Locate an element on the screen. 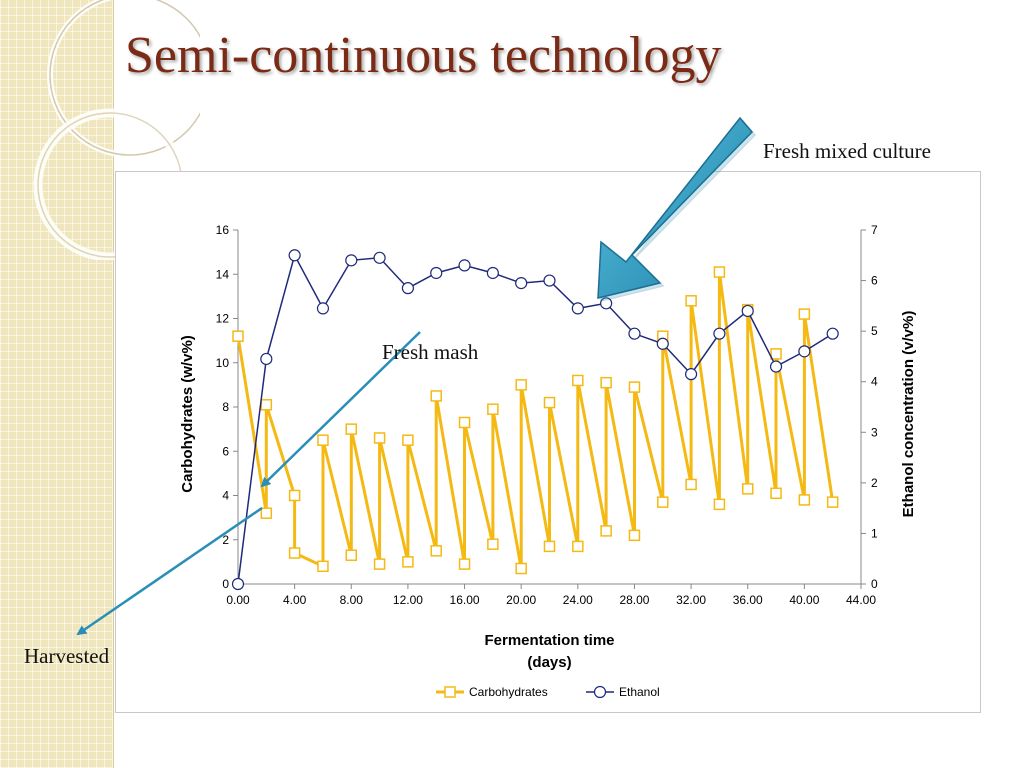 Image resolution: width=1024 pixels, height=768 pixels. x-tick-label: 40.00 is located at coordinates (804, 600).